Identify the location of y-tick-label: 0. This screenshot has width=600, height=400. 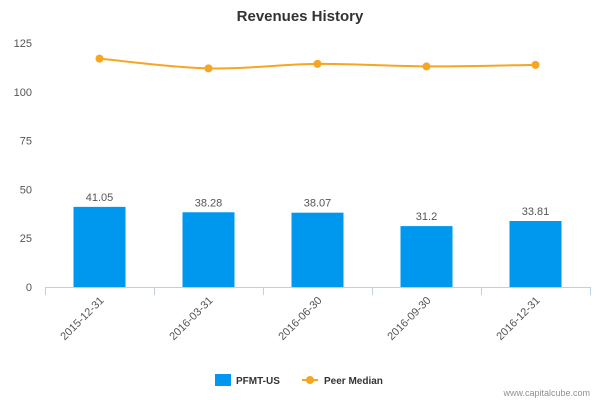
(29, 288).